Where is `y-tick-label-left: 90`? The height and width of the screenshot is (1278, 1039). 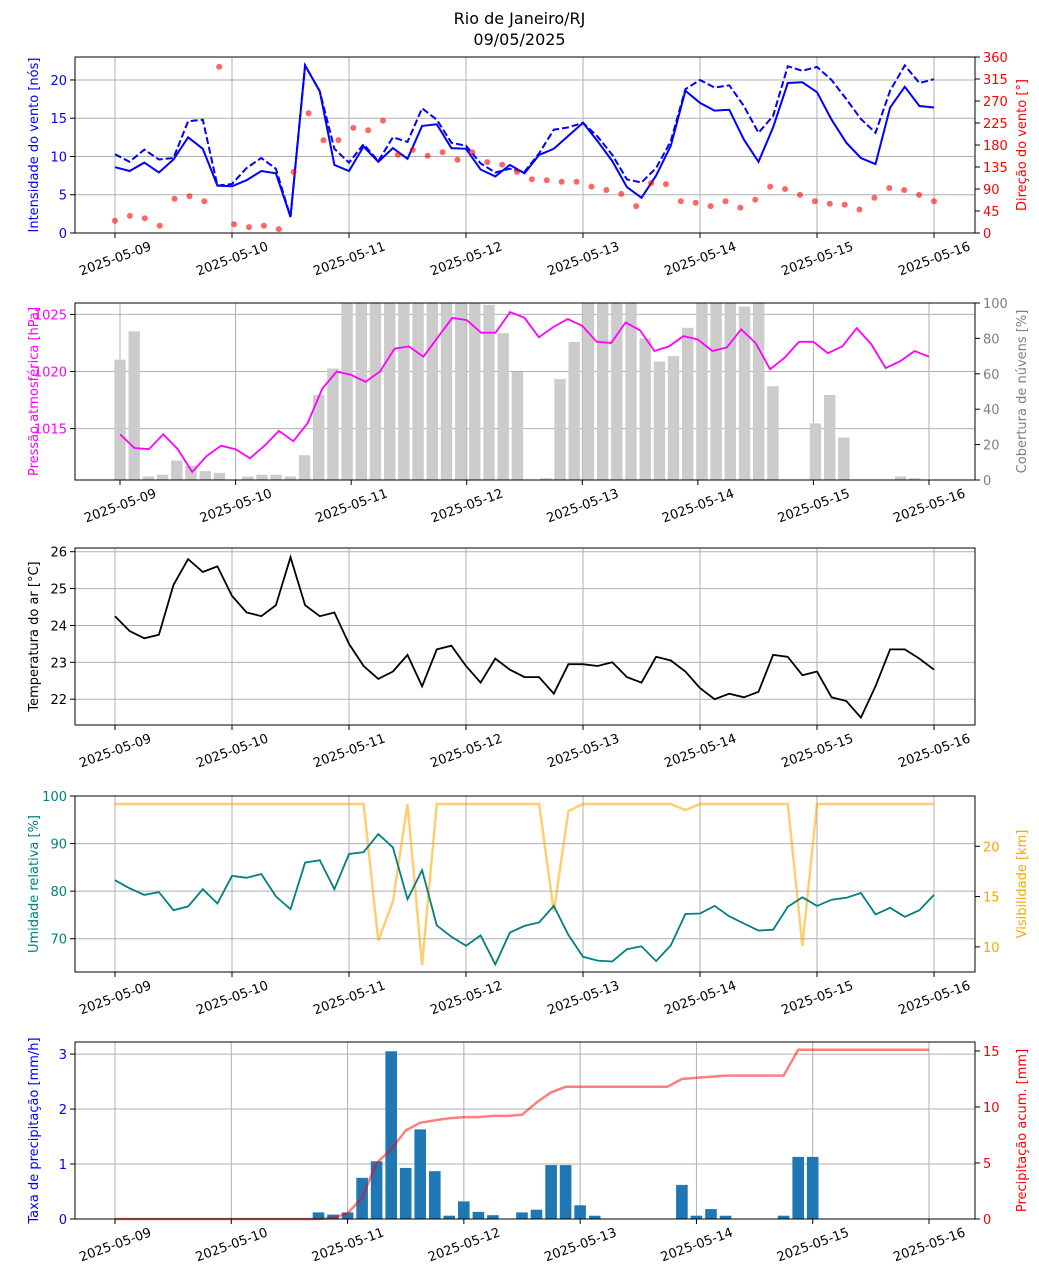 y-tick-label-left: 90 is located at coordinates (58, 845).